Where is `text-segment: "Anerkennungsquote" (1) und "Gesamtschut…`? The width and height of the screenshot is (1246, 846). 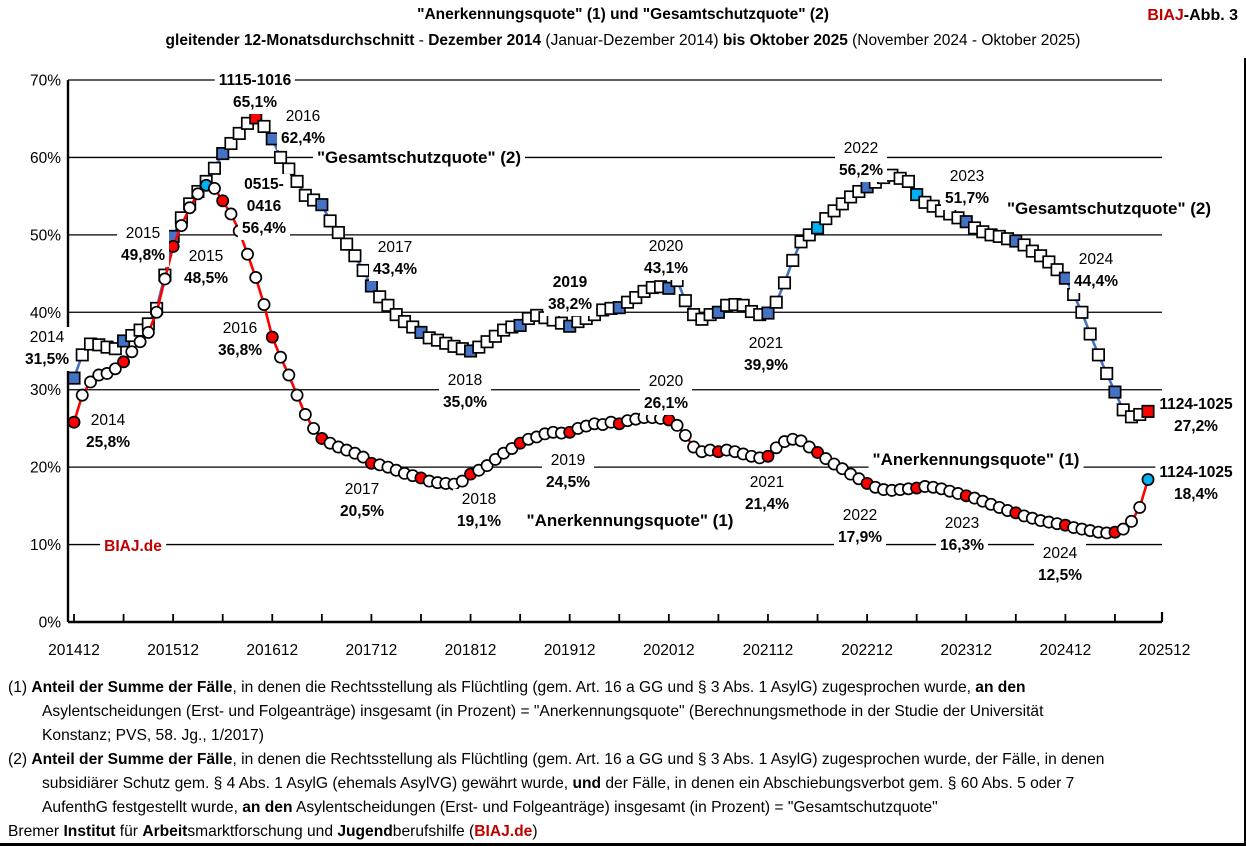 text-segment: "Anerkennungsquote" (1) und "Gesamtschut… is located at coordinates (623, 14).